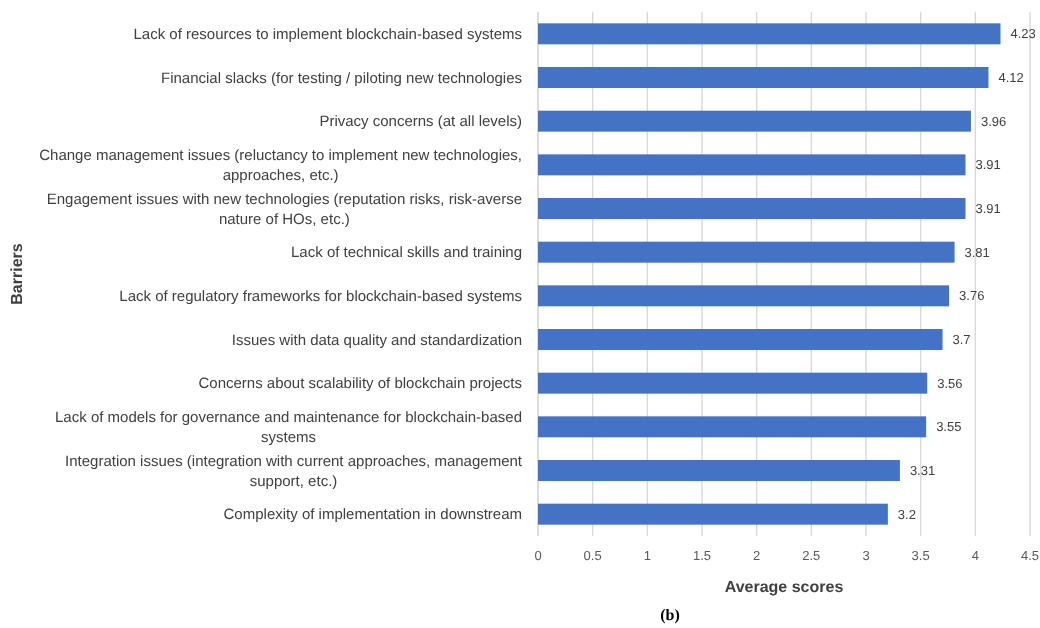 This screenshot has height=628, width=1040. I want to click on x-axis-title: Average scores, so click(784, 587).